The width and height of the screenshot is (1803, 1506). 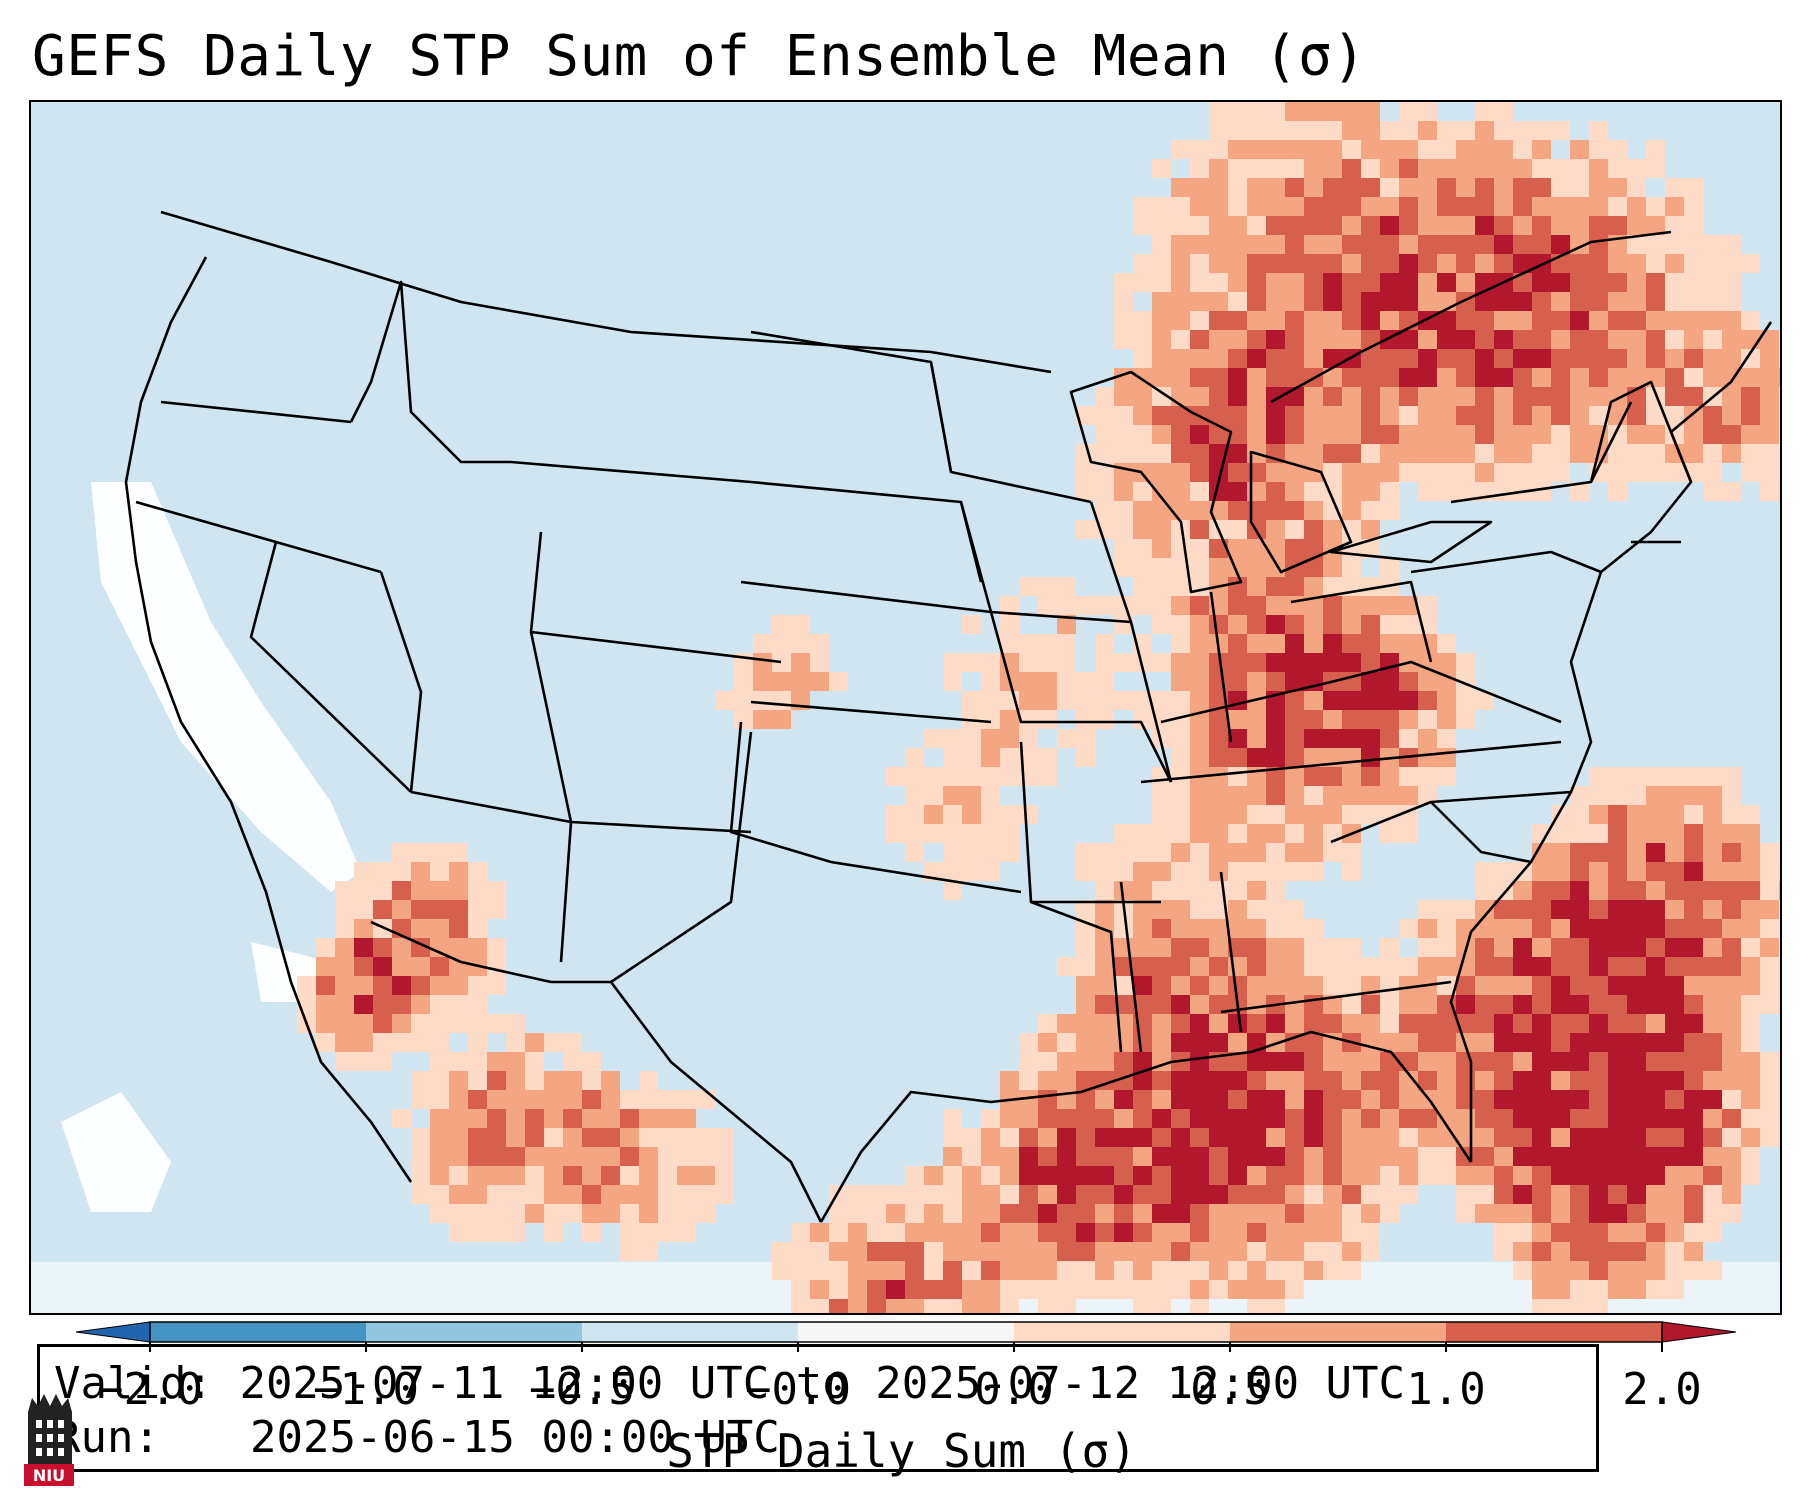 I want to click on us-canada-border, so click(x=916, y=307).